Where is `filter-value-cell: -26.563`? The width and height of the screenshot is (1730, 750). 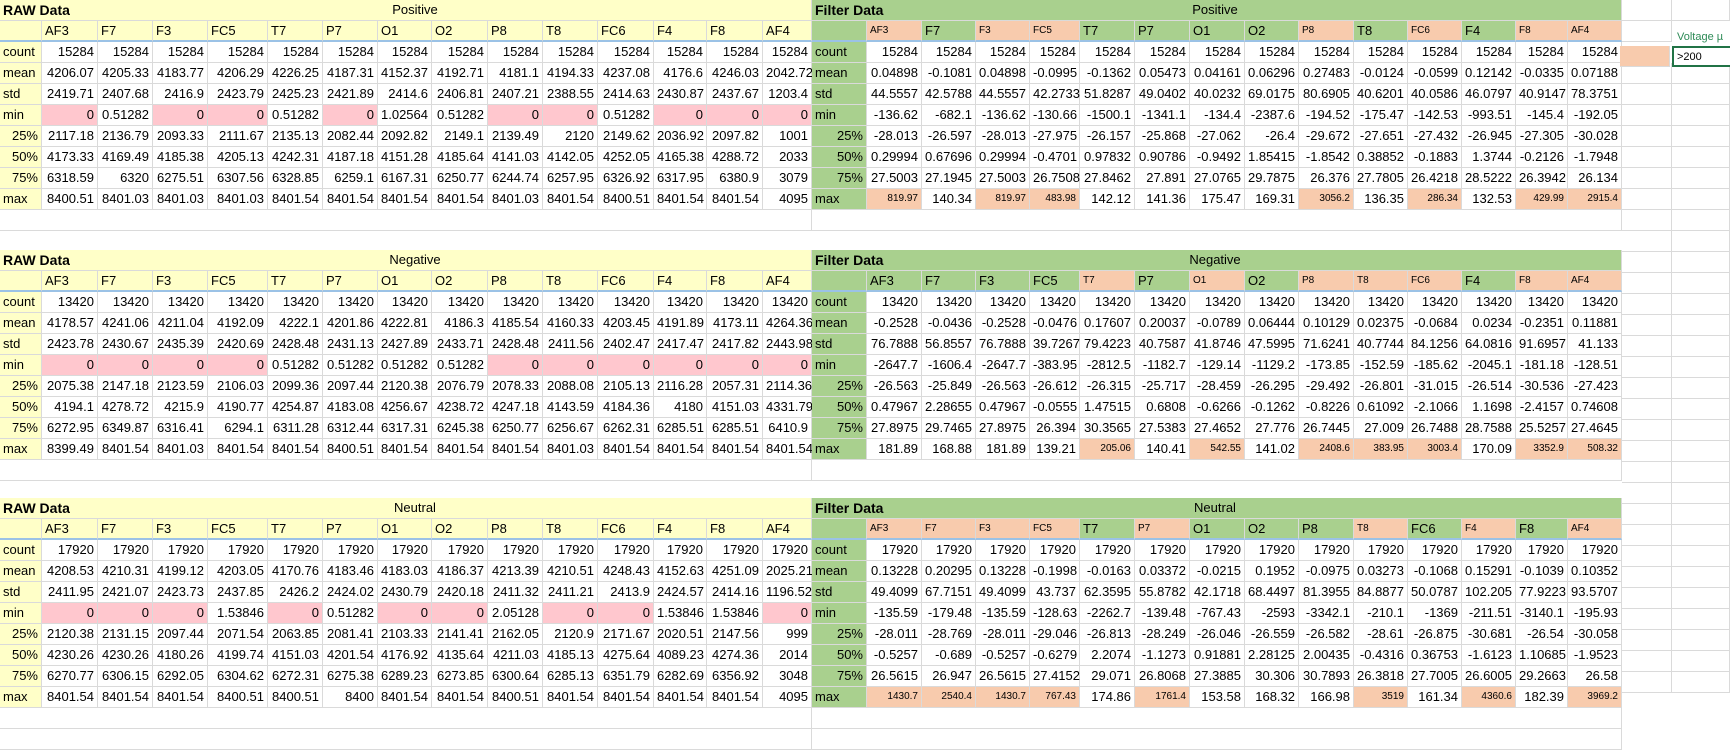
filter-value-cell: -26.563 is located at coordinates (1003, 386).